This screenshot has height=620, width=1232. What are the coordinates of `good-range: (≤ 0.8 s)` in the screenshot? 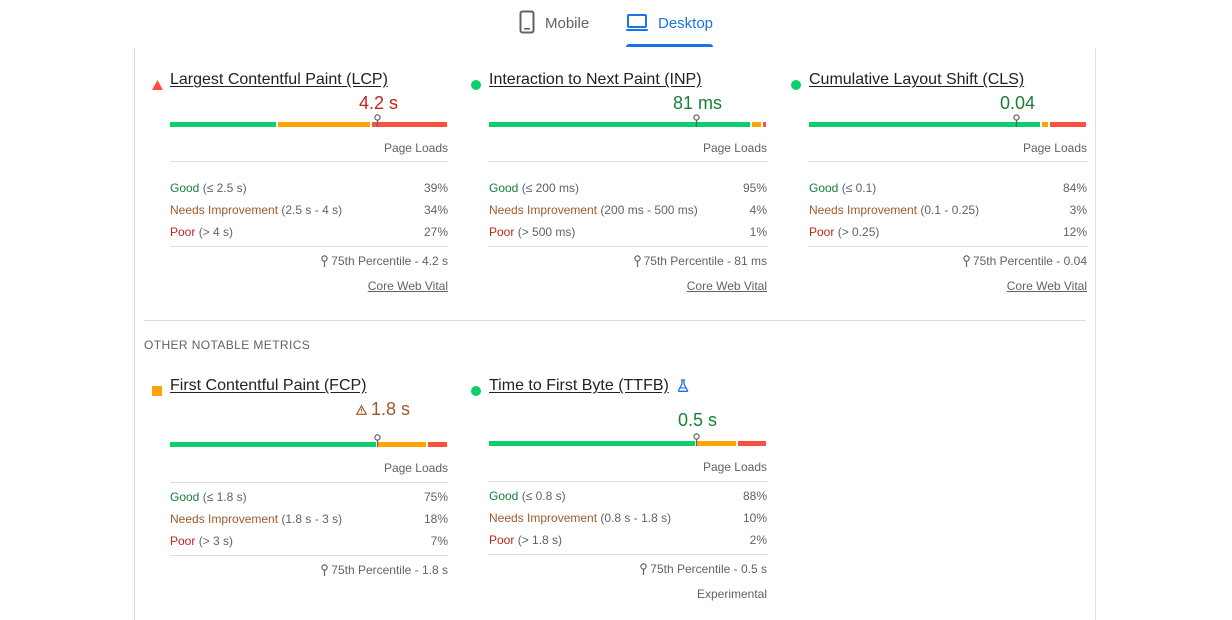 It's located at (543, 496).